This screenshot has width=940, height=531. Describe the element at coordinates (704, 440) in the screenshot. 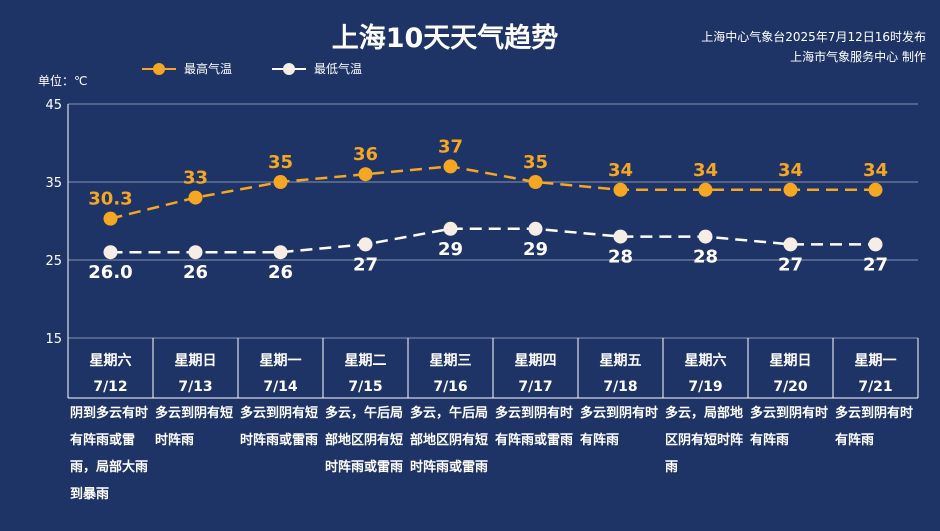

I see `weather-description: 多云，局部地区阴有短时阵雨` at that location.